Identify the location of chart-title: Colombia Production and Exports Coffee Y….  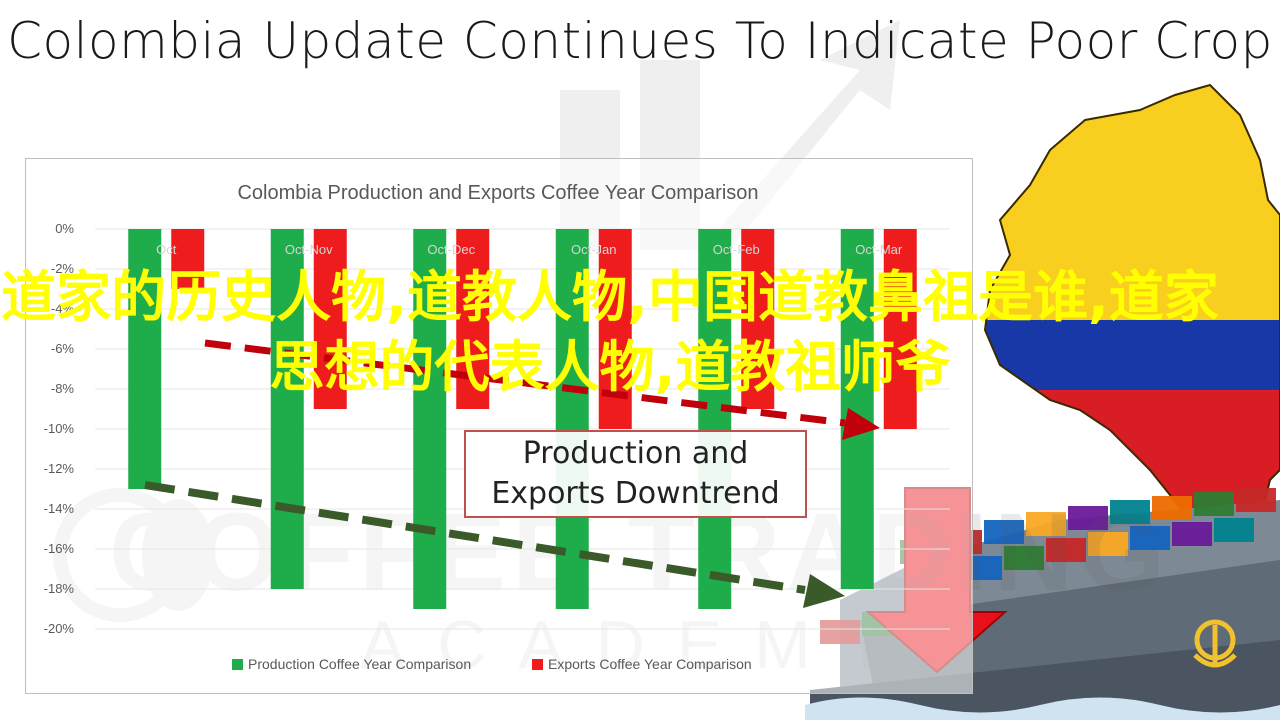
(497, 193).